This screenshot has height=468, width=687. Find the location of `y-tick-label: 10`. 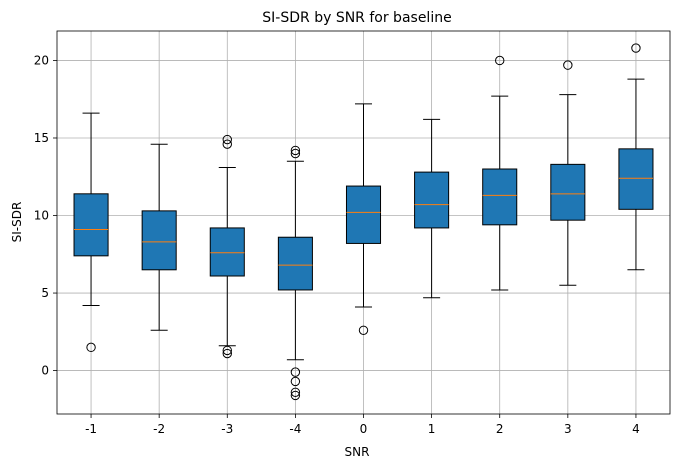

y-tick-label: 10 is located at coordinates (41, 216).